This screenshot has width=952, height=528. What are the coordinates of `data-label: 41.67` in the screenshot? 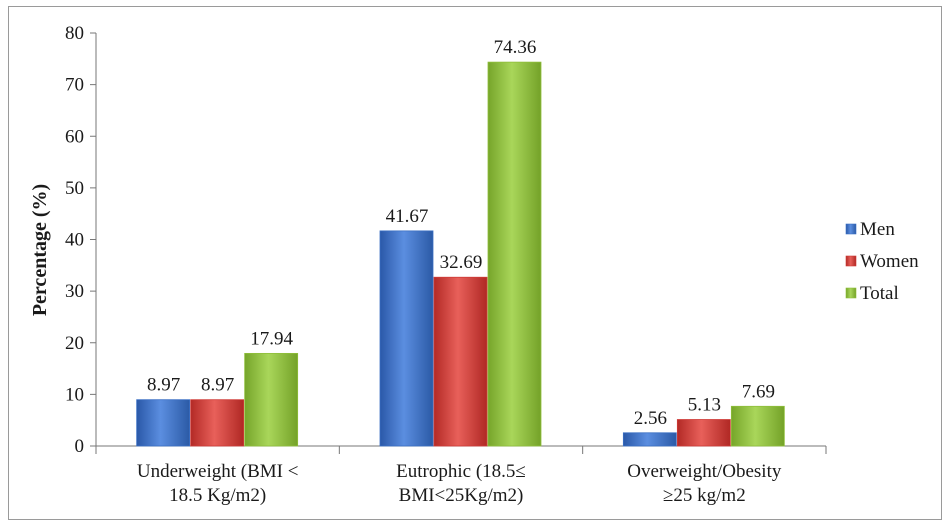 It's located at (407, 216).